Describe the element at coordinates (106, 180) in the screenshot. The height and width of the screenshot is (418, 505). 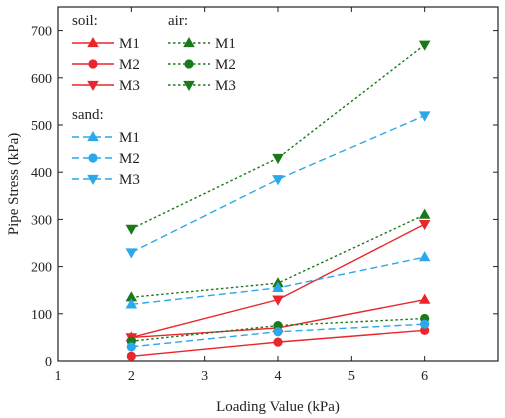
I see `legend-item-sand-M3: M3` at that location.